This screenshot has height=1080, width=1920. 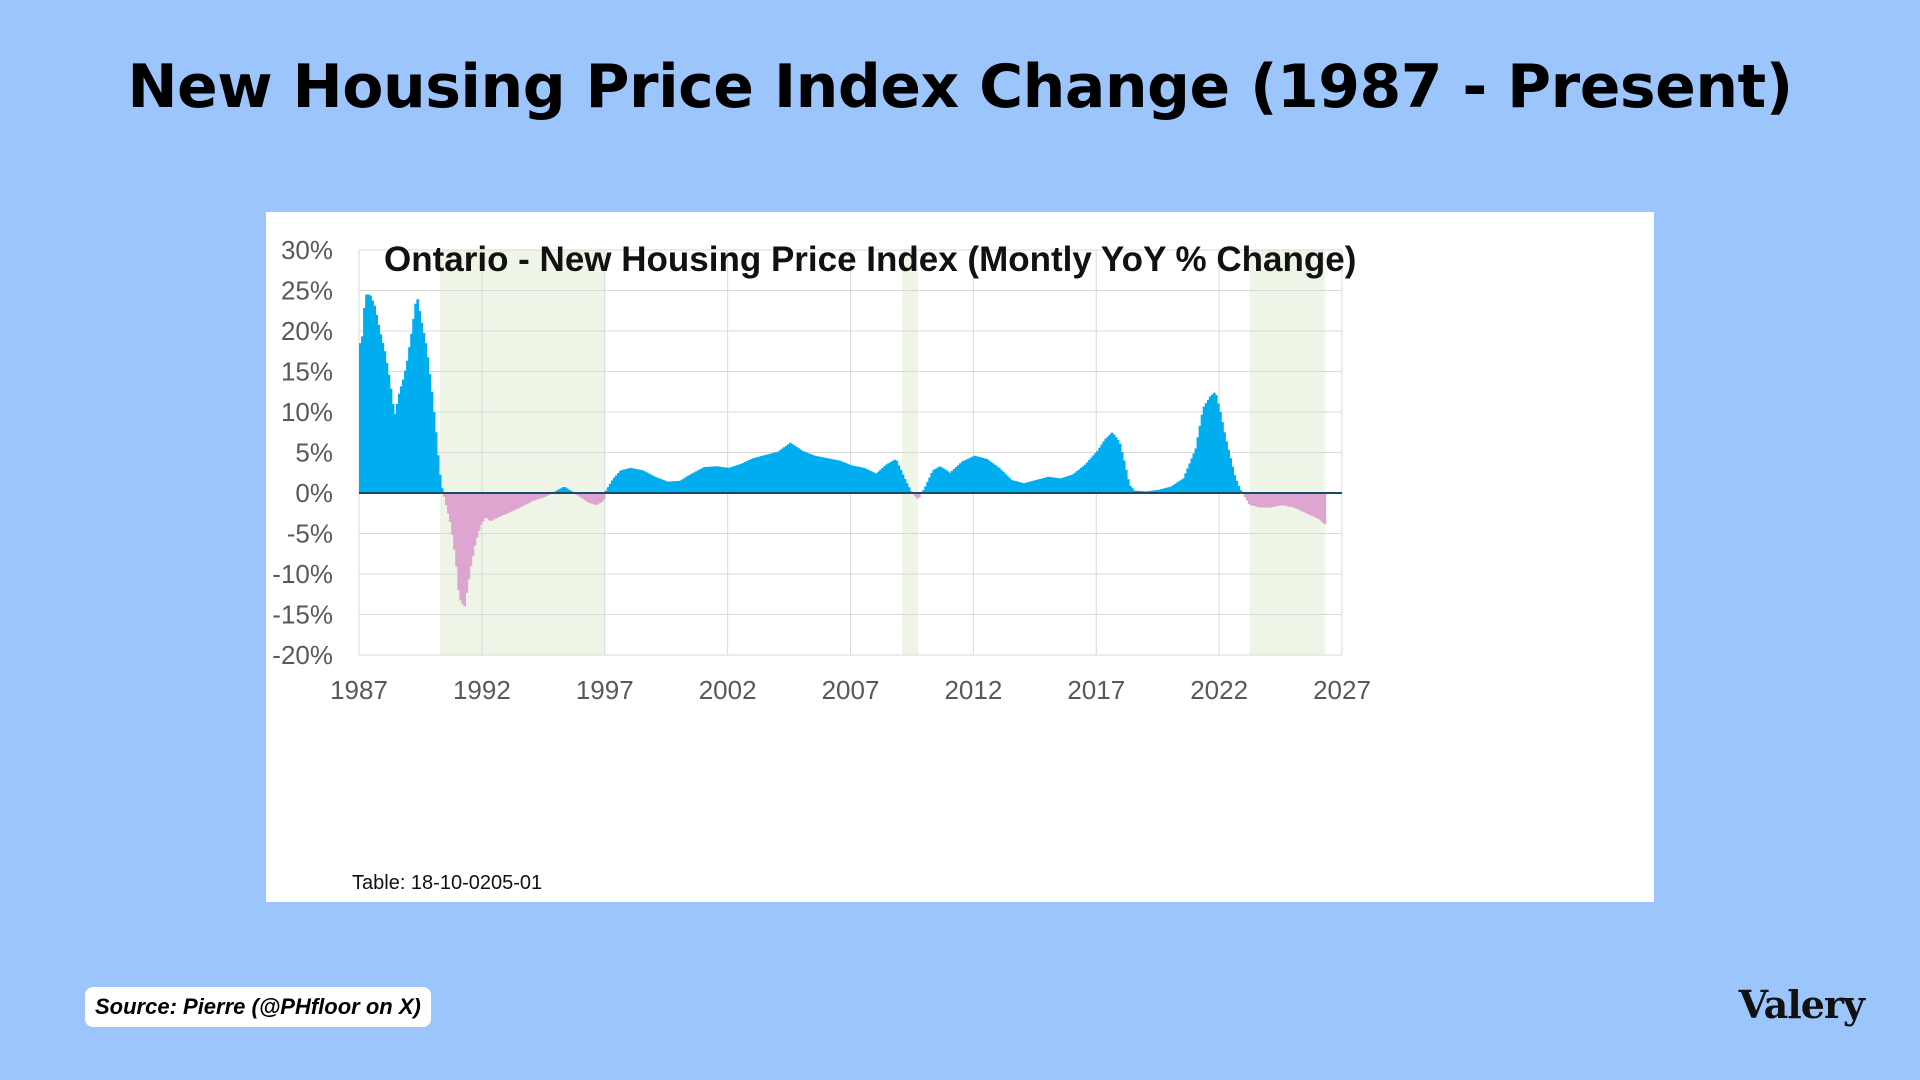 I want to click on x-tick-label: 2017, so click(x=1096, y=690).